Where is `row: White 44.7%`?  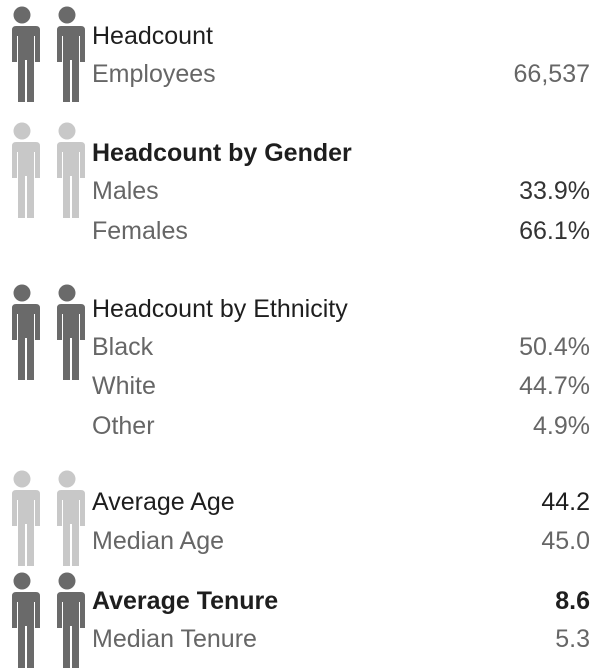
row: White 44.7% is located at coordinates (341, 386).